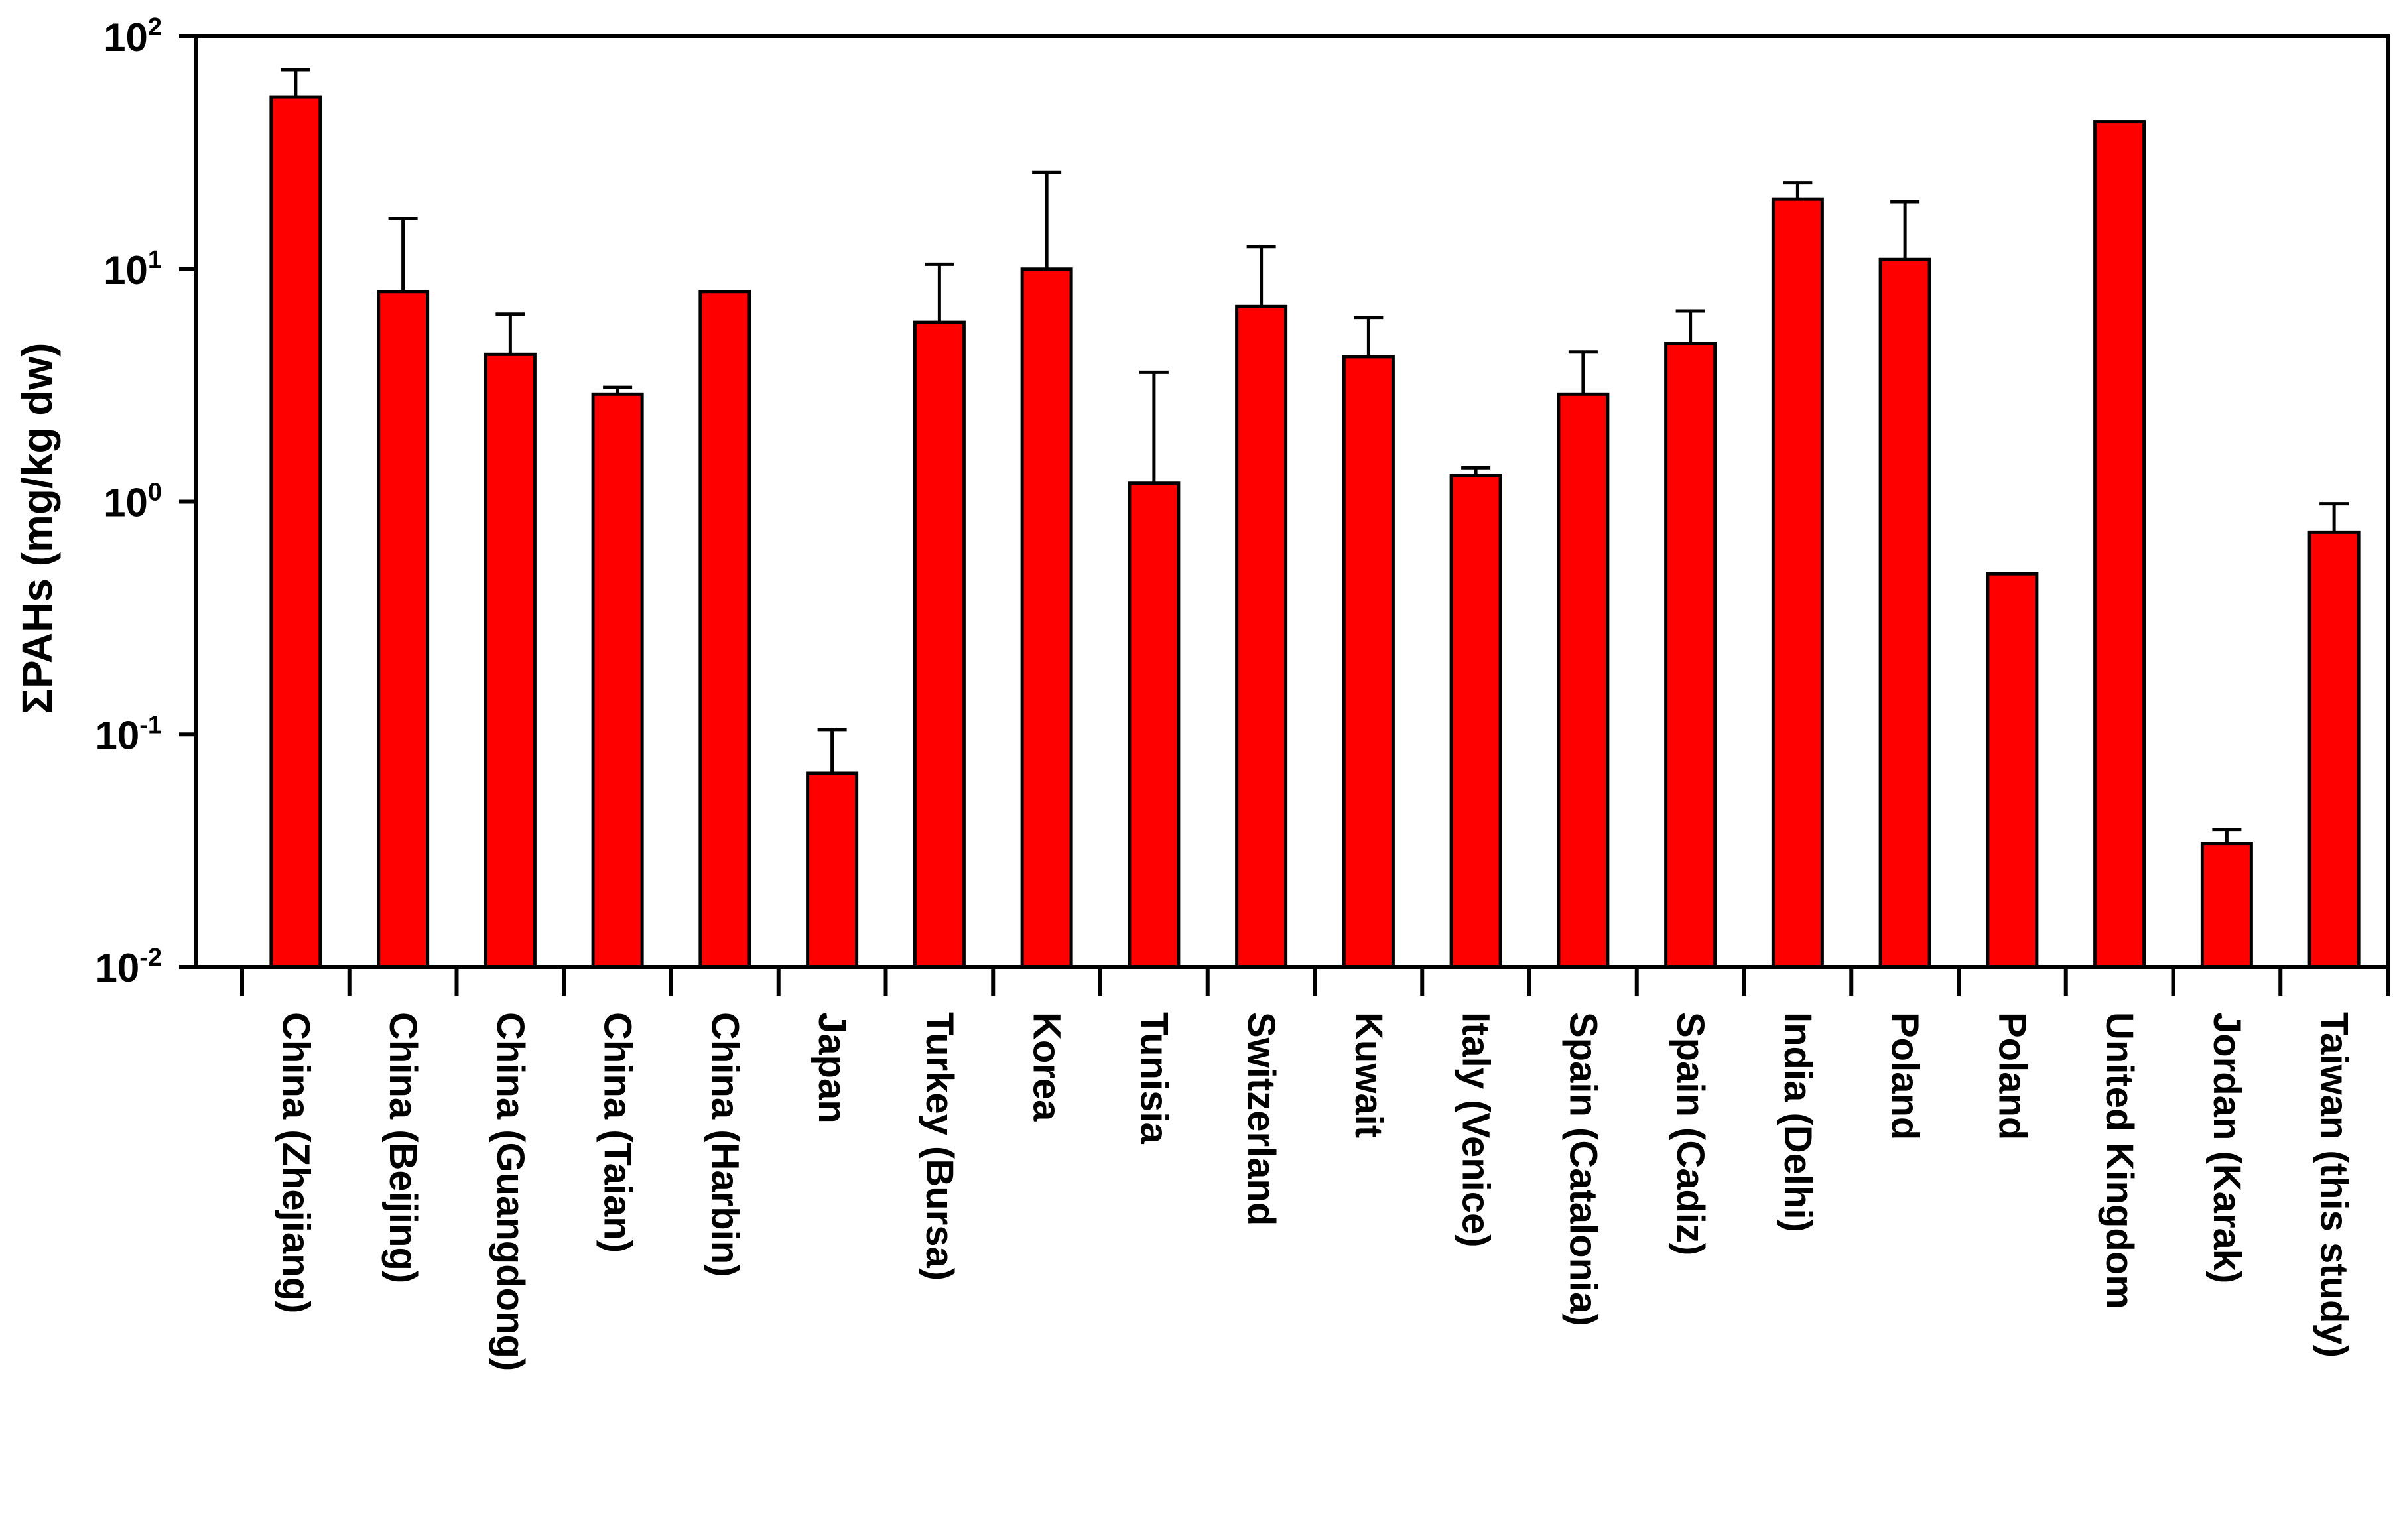 The image size is (2399, 1540). Describe the element at coordinates (128, 734) in the screenshot. I see `y-tick-label: 10⁻¹` at that location.